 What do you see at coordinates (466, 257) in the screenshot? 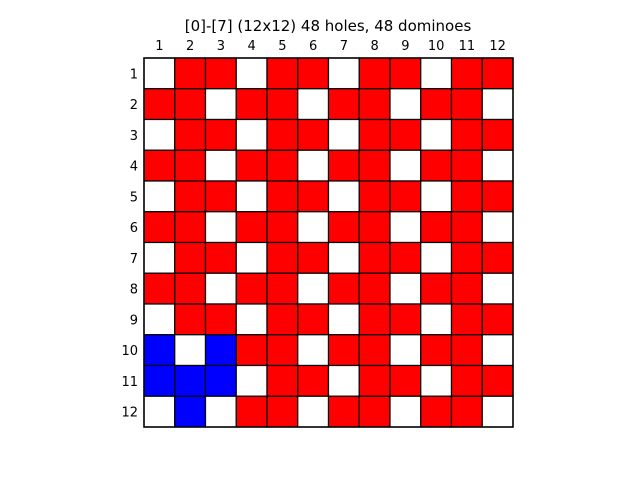
I see `cell-domino-r7-c11` at bounding box center [466, 257].